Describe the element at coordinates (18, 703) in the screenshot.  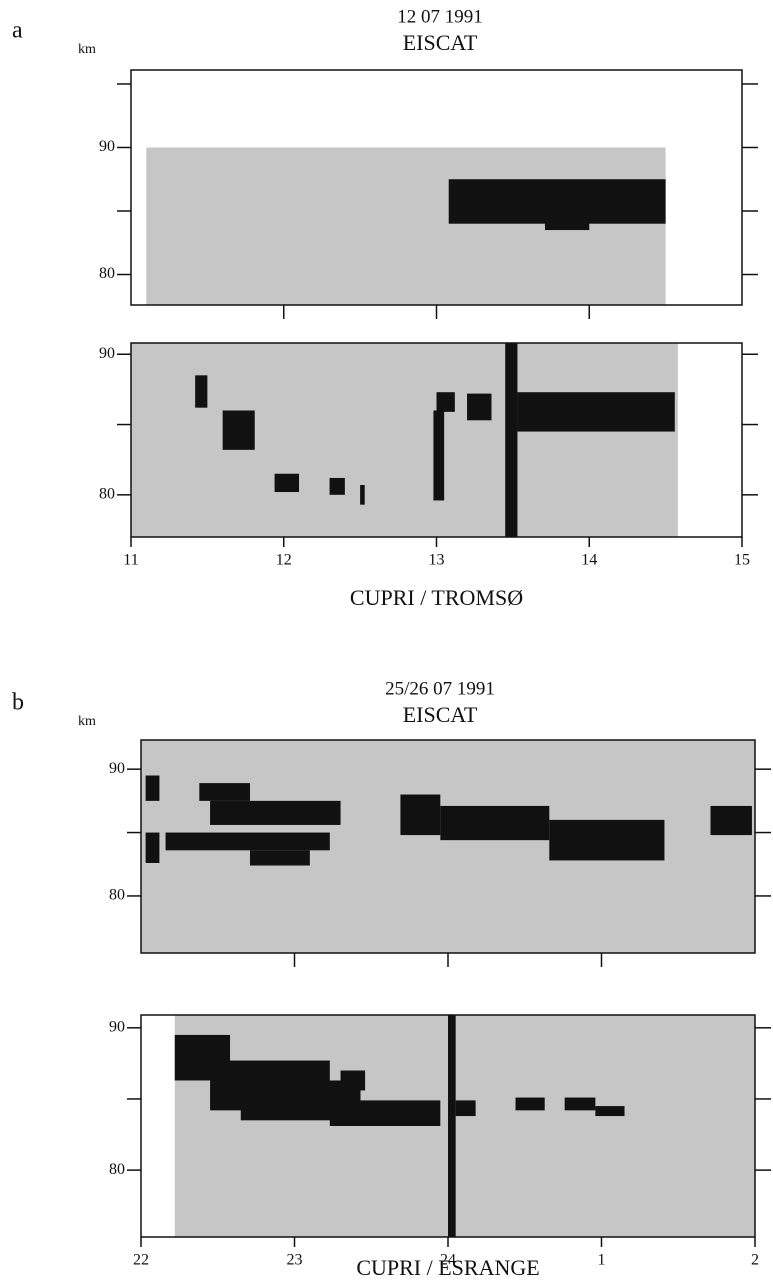
I see `panel-label: b` at that location.